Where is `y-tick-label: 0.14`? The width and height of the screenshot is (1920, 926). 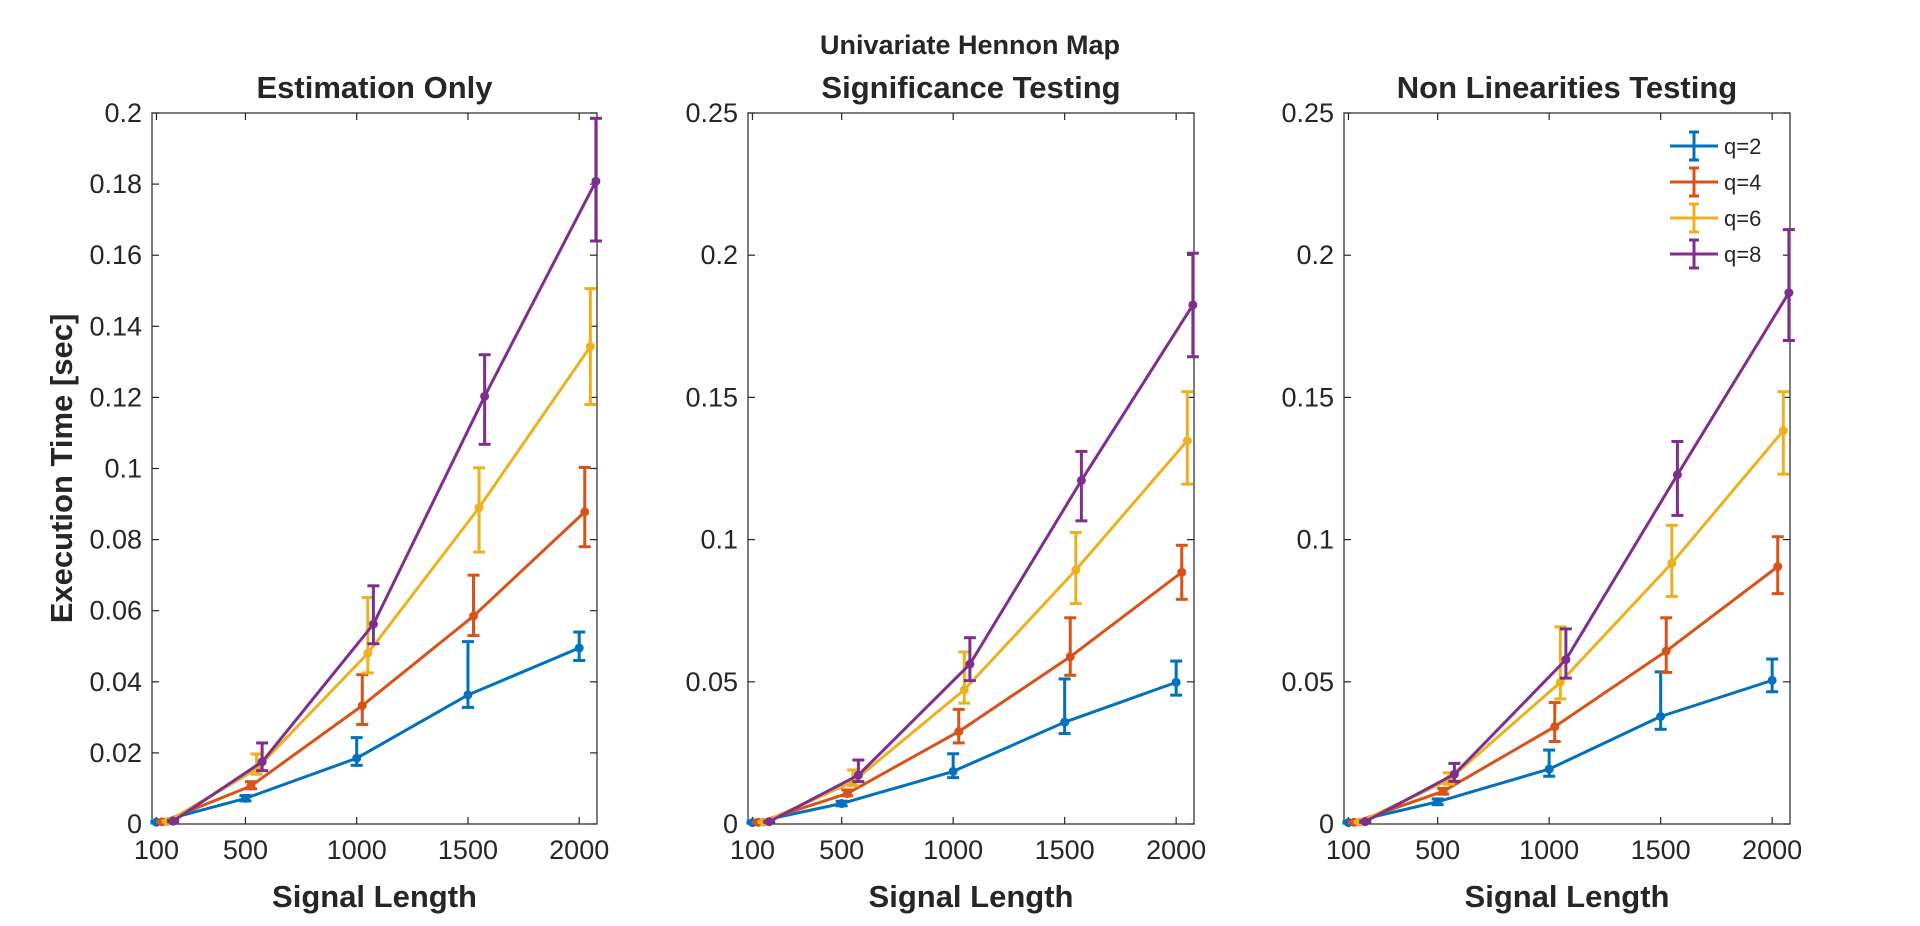 y-tick-label: 0.14 is located at coordinates (115, 326).